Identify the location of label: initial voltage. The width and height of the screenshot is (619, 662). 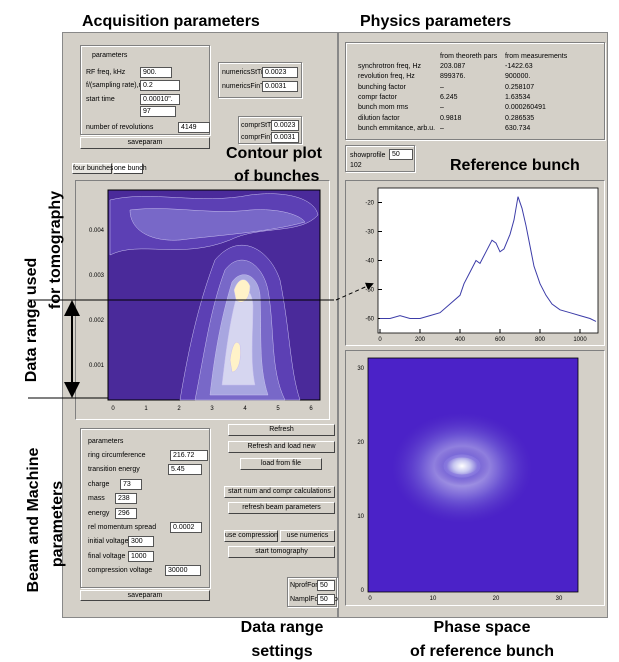
(108, 542).